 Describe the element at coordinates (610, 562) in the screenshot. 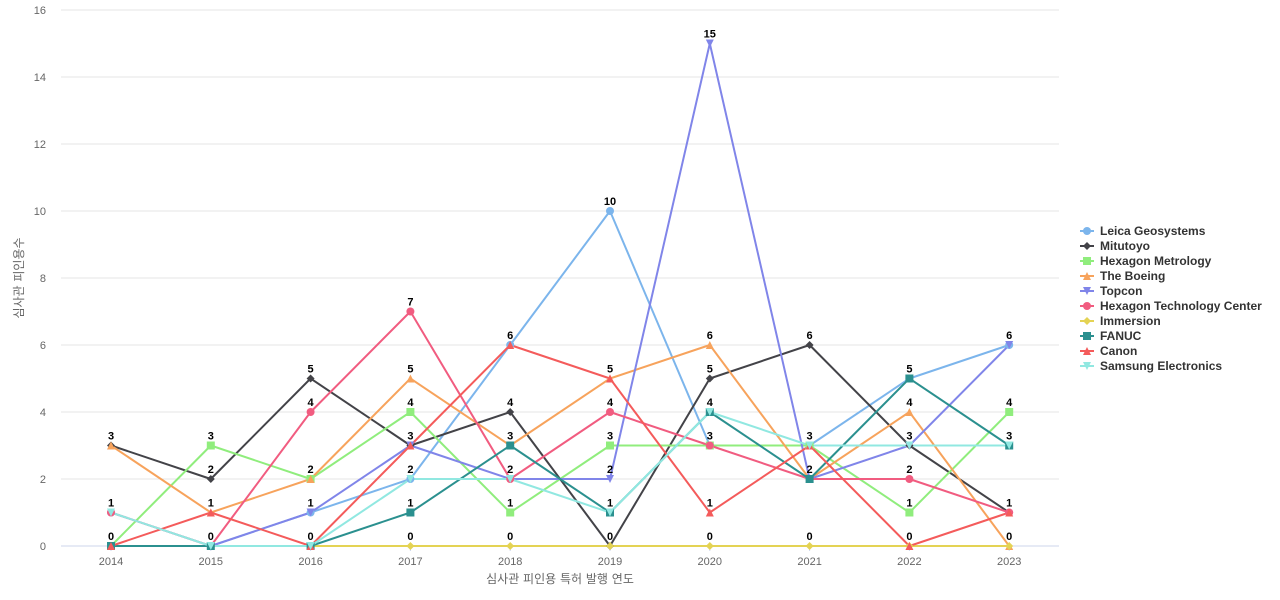

I see `x-tick-label: 2019` at that location.